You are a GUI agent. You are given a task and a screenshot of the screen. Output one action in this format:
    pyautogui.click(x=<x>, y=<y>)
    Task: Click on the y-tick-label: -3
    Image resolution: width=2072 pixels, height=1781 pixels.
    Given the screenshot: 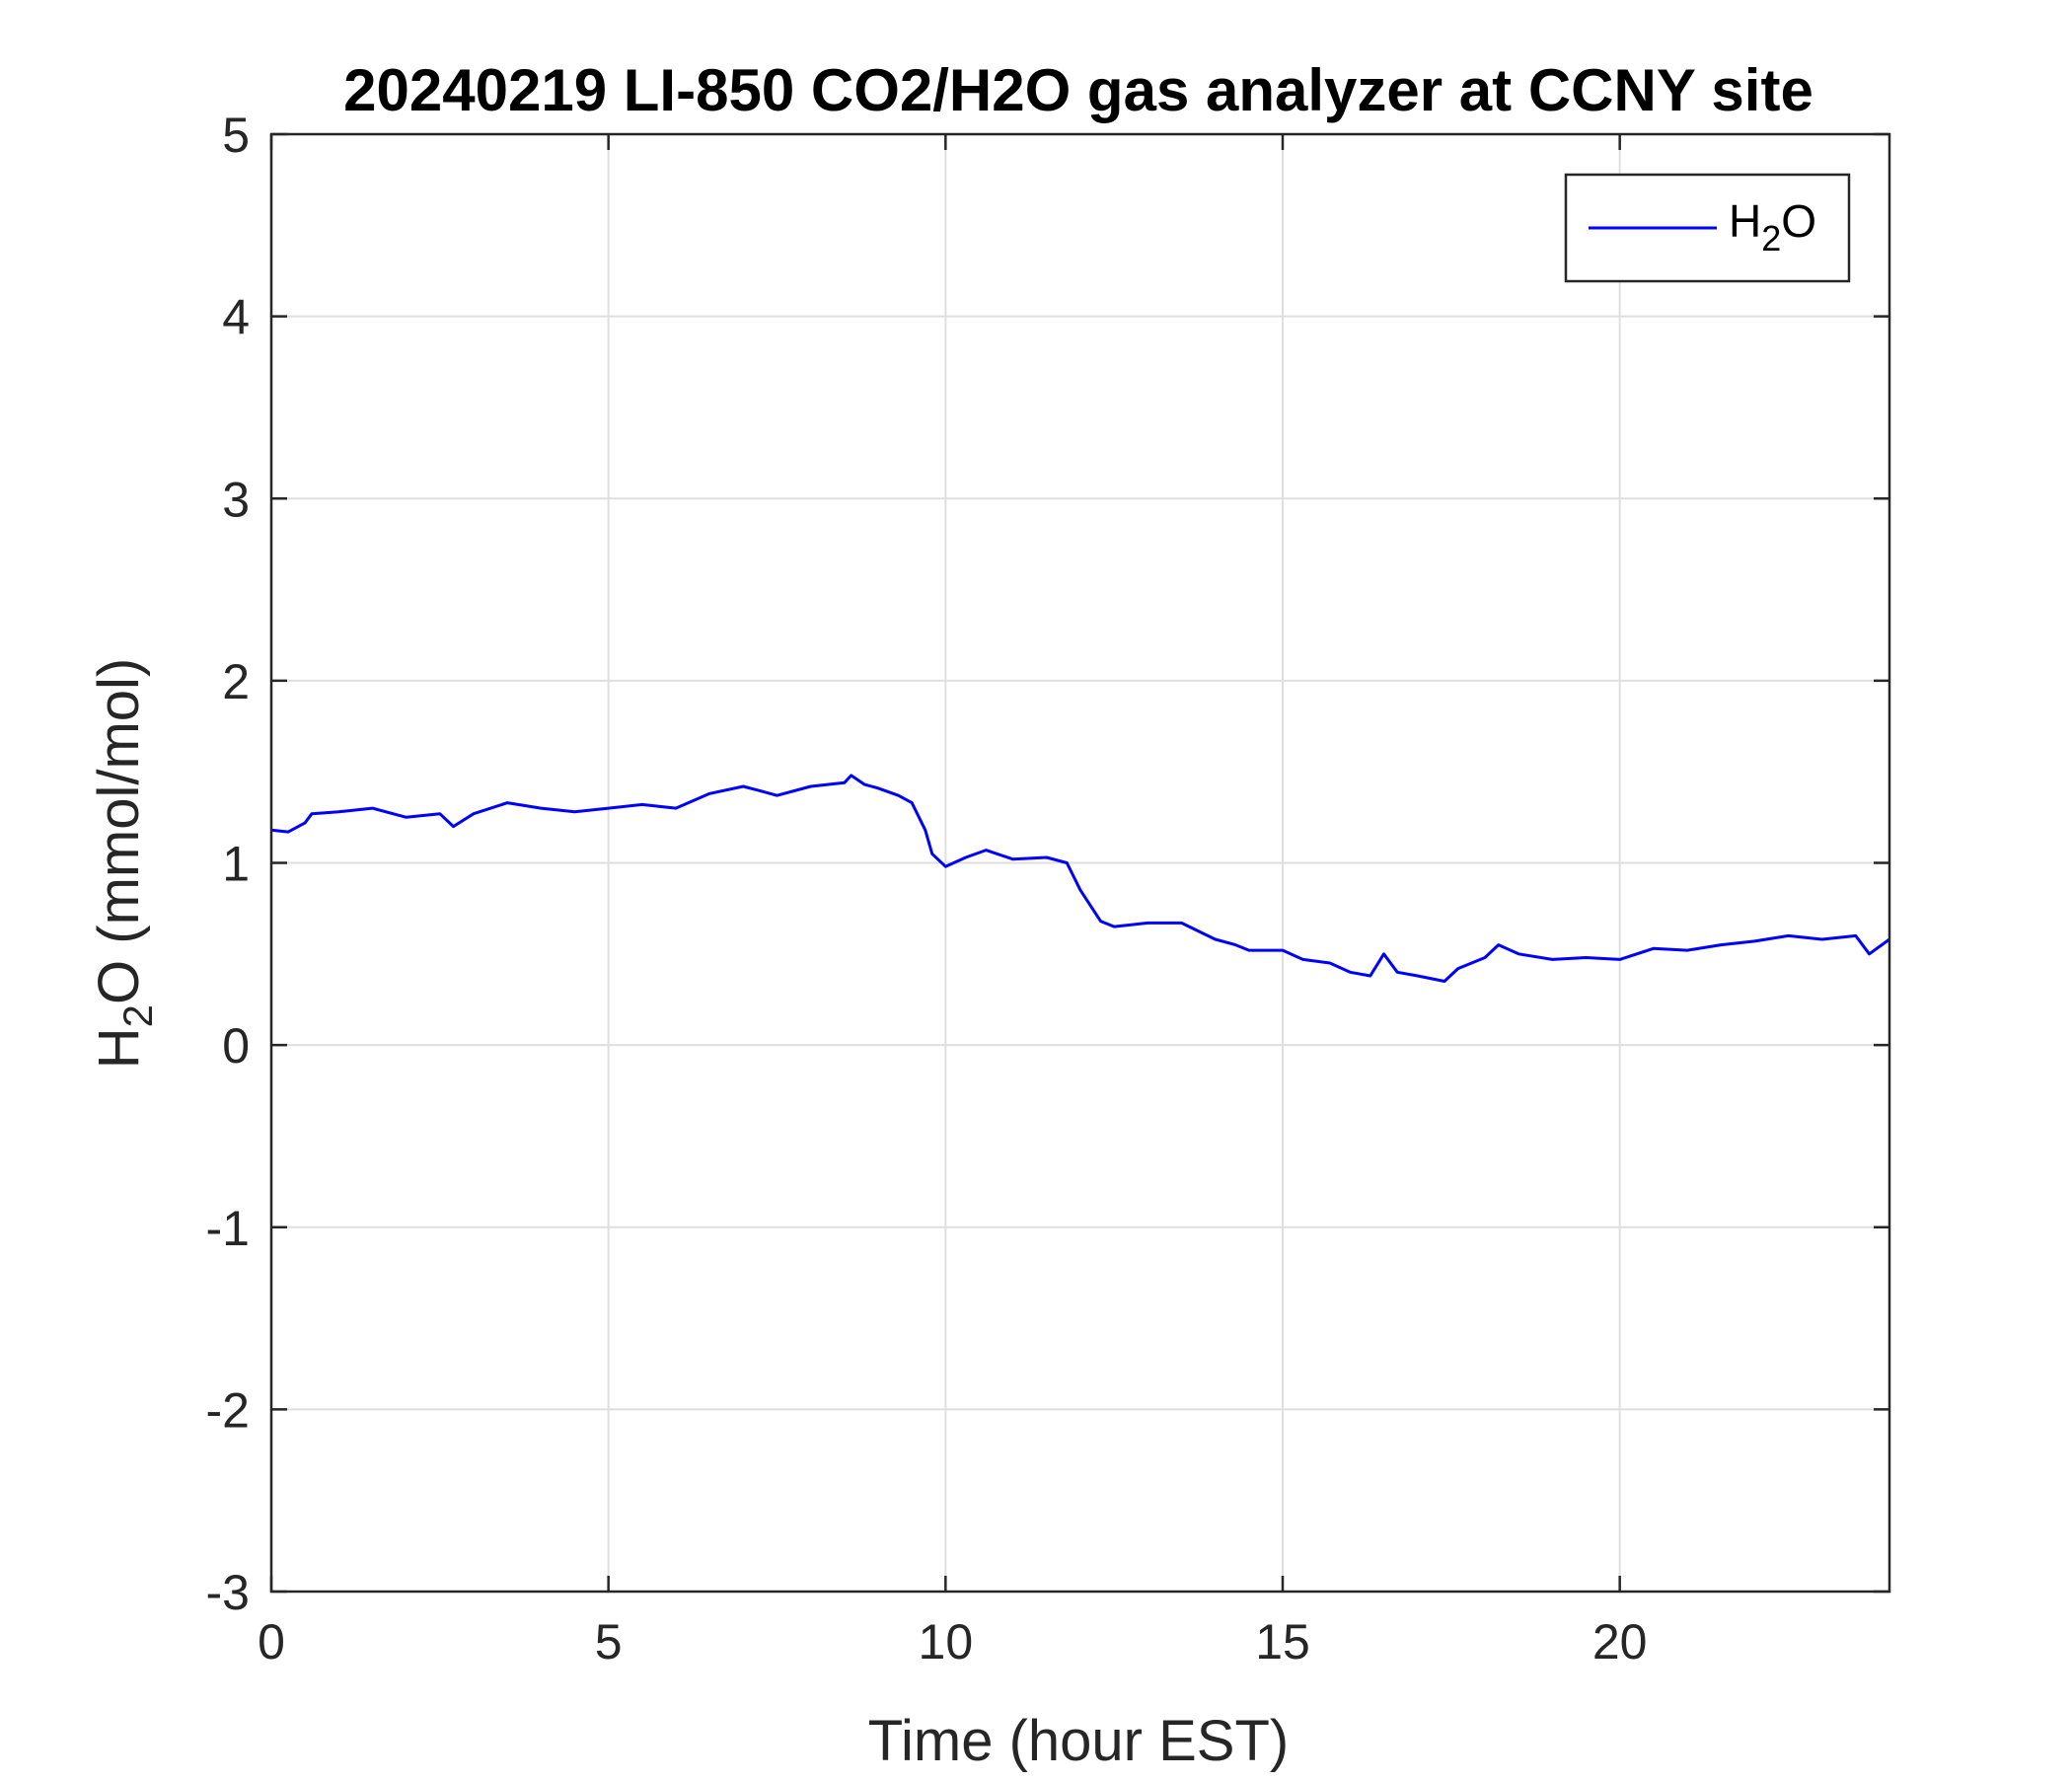 What is the action you would take?
    pyautogui.click(x=228, y=1593)
    